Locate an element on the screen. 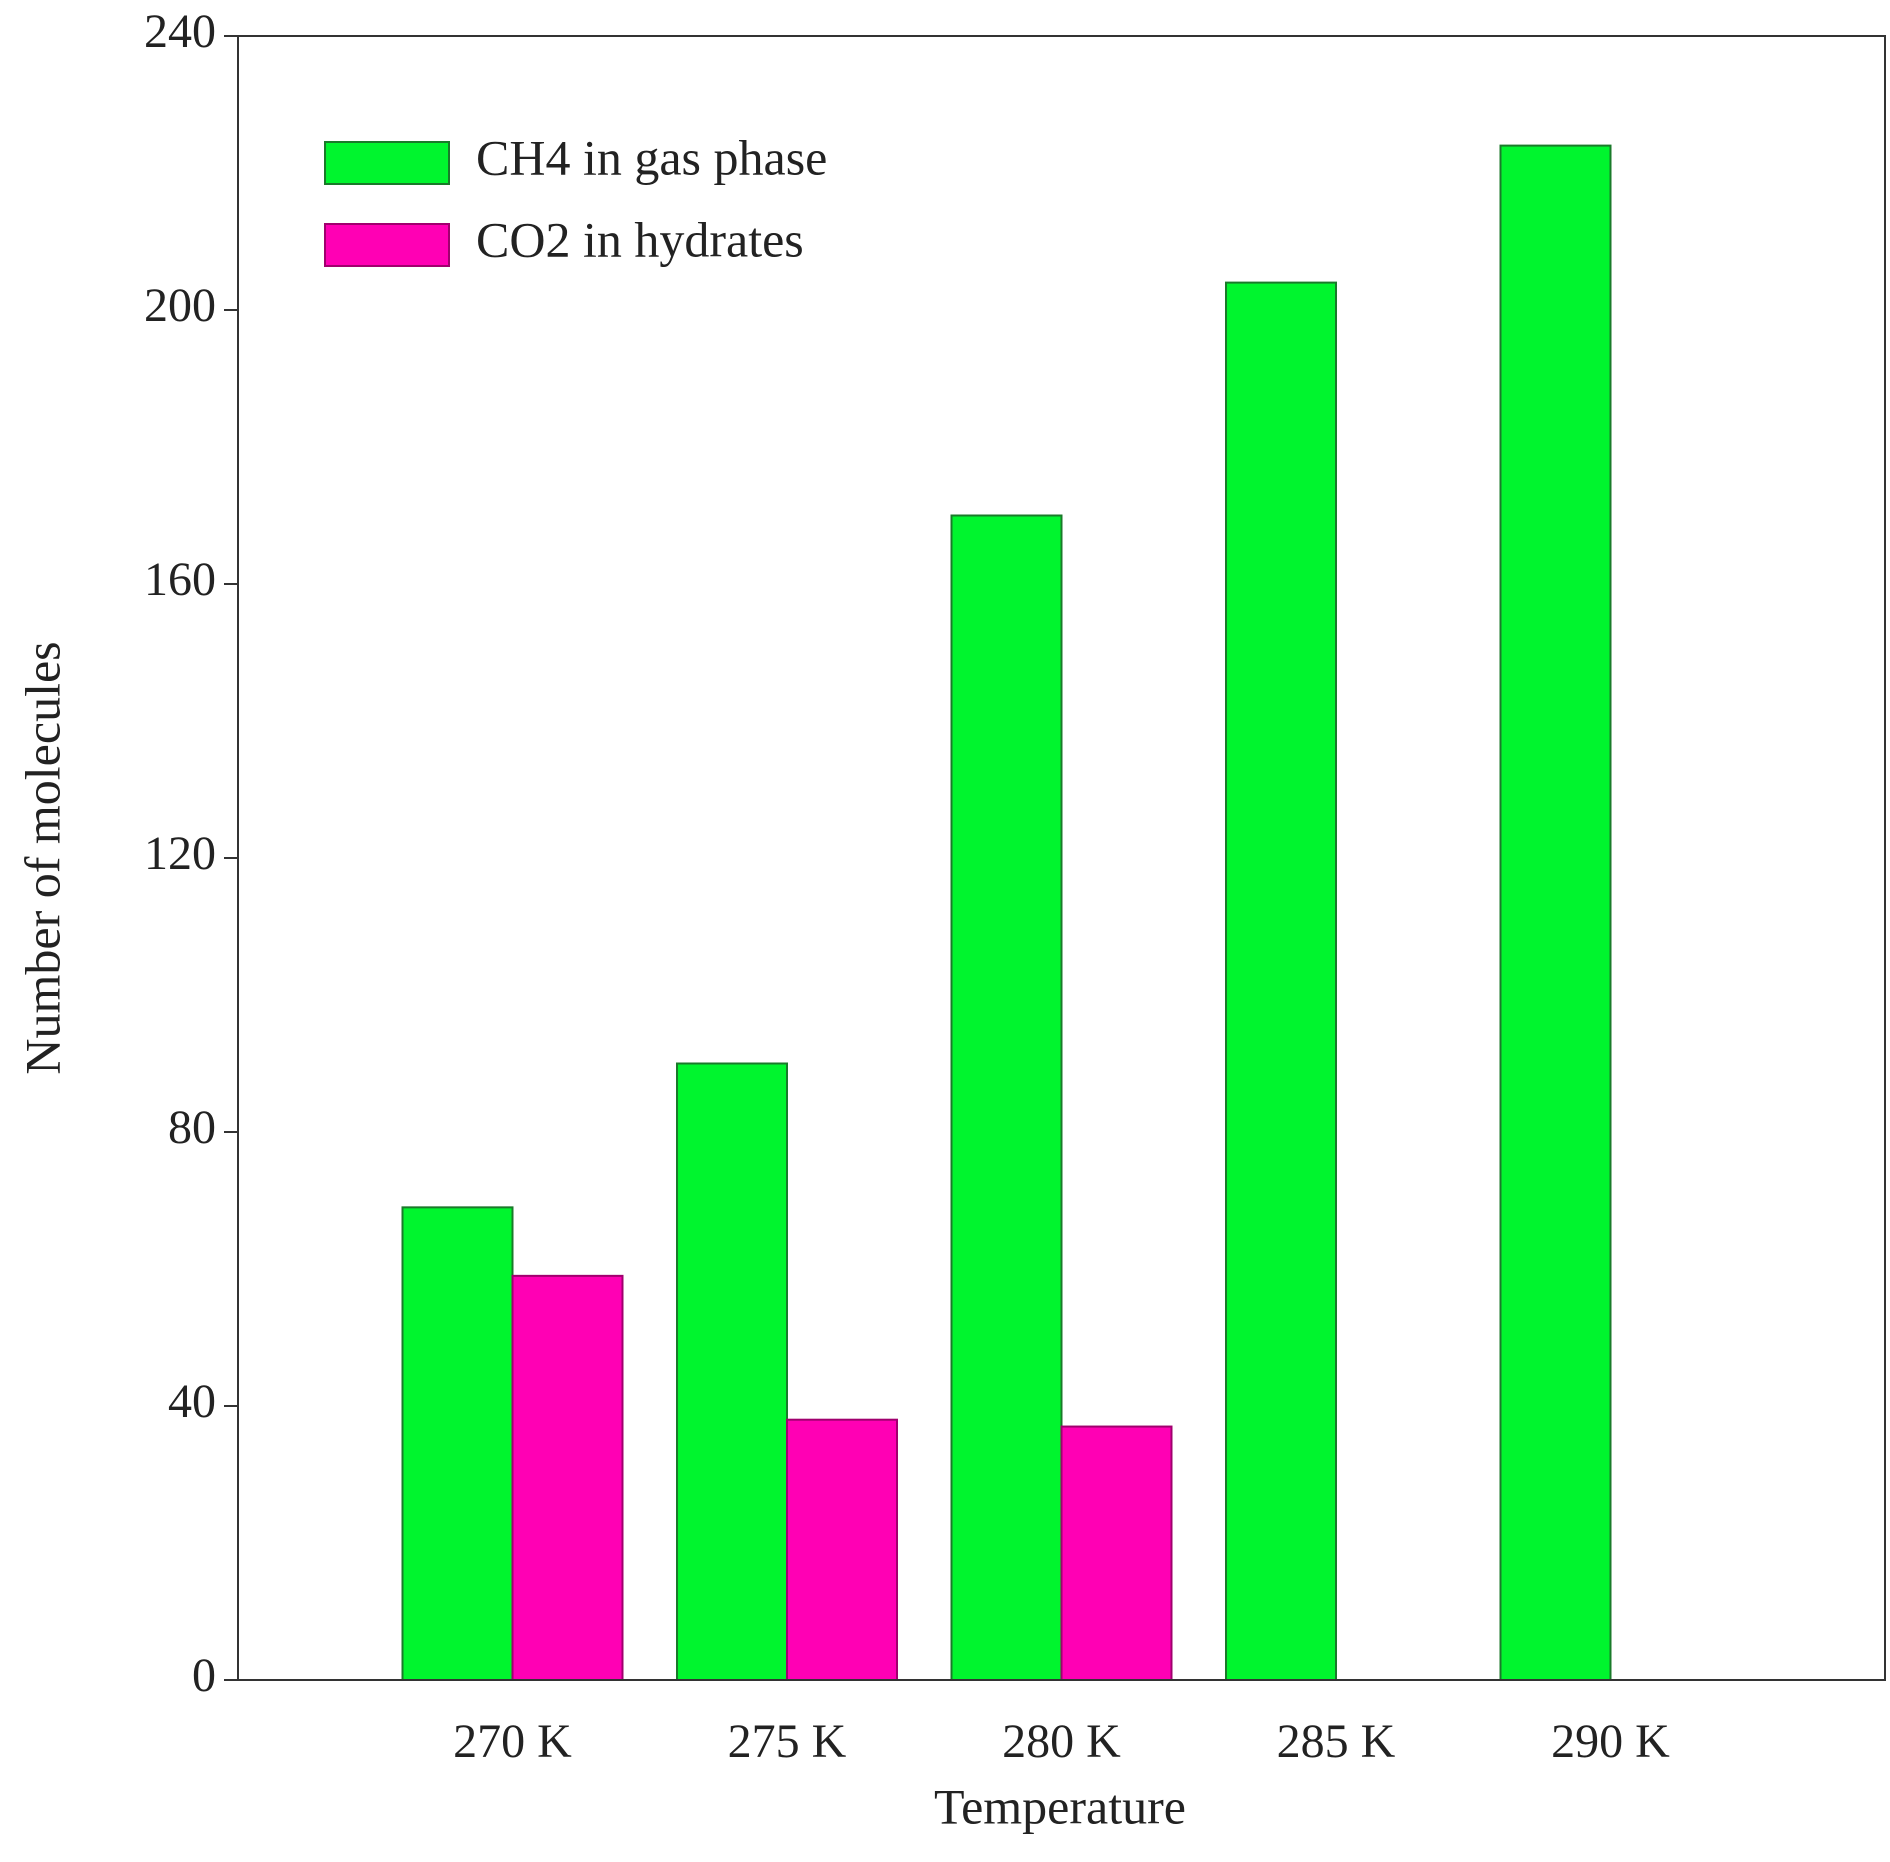 This screenshot has width=1890, height=1862. x-tick-label: 280 K is located at coordinates (1061, 1741).